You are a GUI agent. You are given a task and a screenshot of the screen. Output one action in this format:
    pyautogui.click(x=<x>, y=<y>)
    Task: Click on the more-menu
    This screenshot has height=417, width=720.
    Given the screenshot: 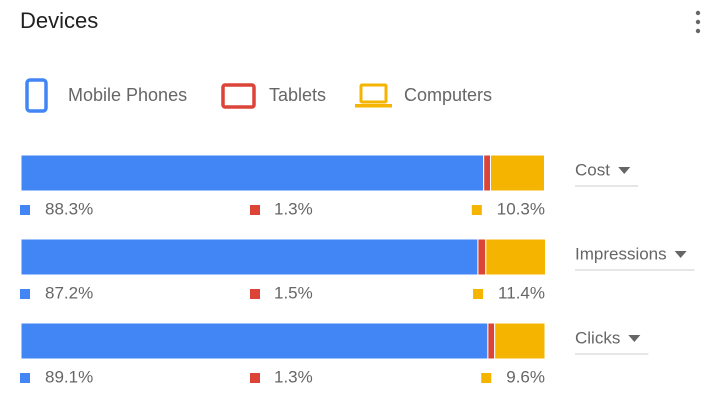 What is the action you would take?
    pyautogui.click(x=698, y=22)
    